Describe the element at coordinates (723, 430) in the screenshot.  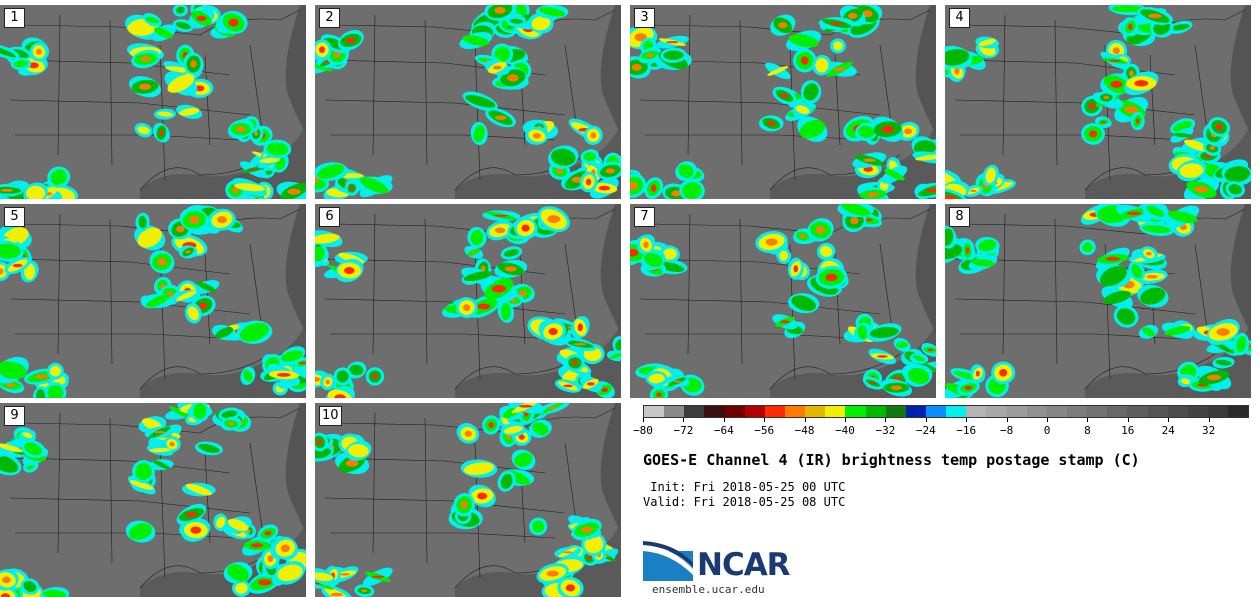
I see `colorbar-tick-label: −64` at that location.